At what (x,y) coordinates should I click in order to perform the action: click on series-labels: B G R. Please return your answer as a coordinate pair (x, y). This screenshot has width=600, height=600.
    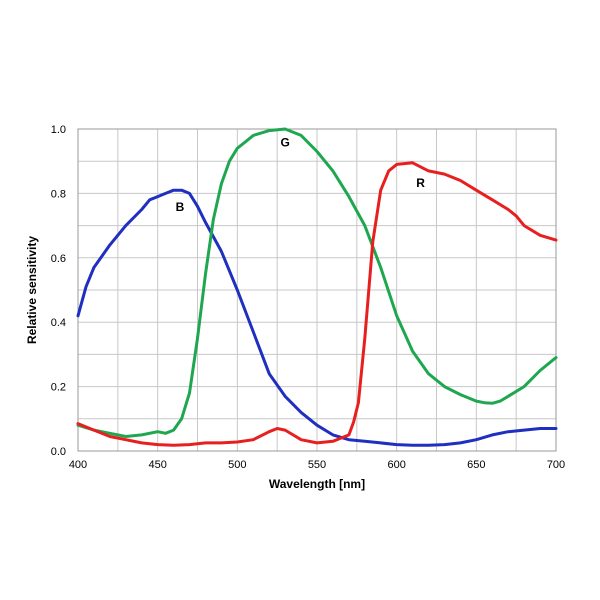
    Looking at the image, I should click on (301, 175).